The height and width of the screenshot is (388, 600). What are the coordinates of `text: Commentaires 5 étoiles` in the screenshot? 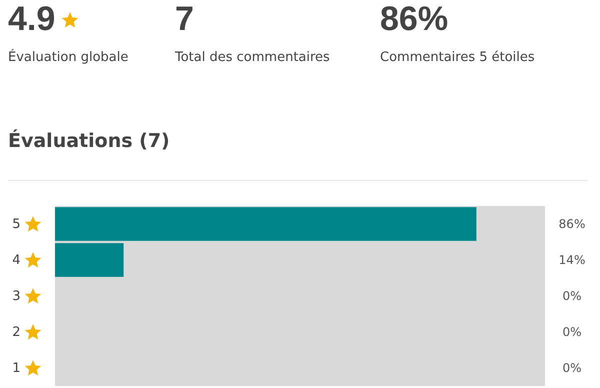 It's located at (457, 57).